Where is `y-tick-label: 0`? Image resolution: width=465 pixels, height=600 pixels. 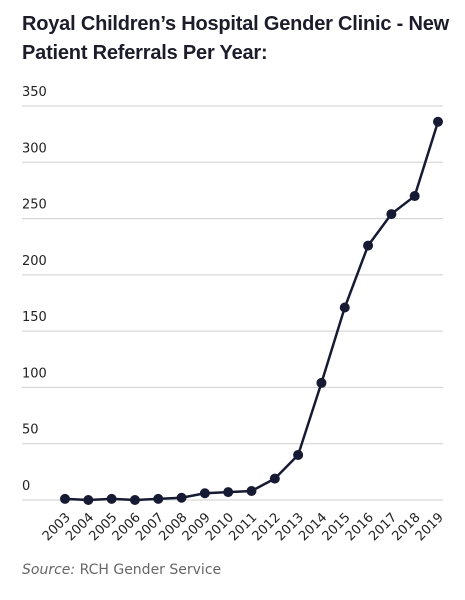 y-tick-label: 0 is located at coordinates (26, 486).